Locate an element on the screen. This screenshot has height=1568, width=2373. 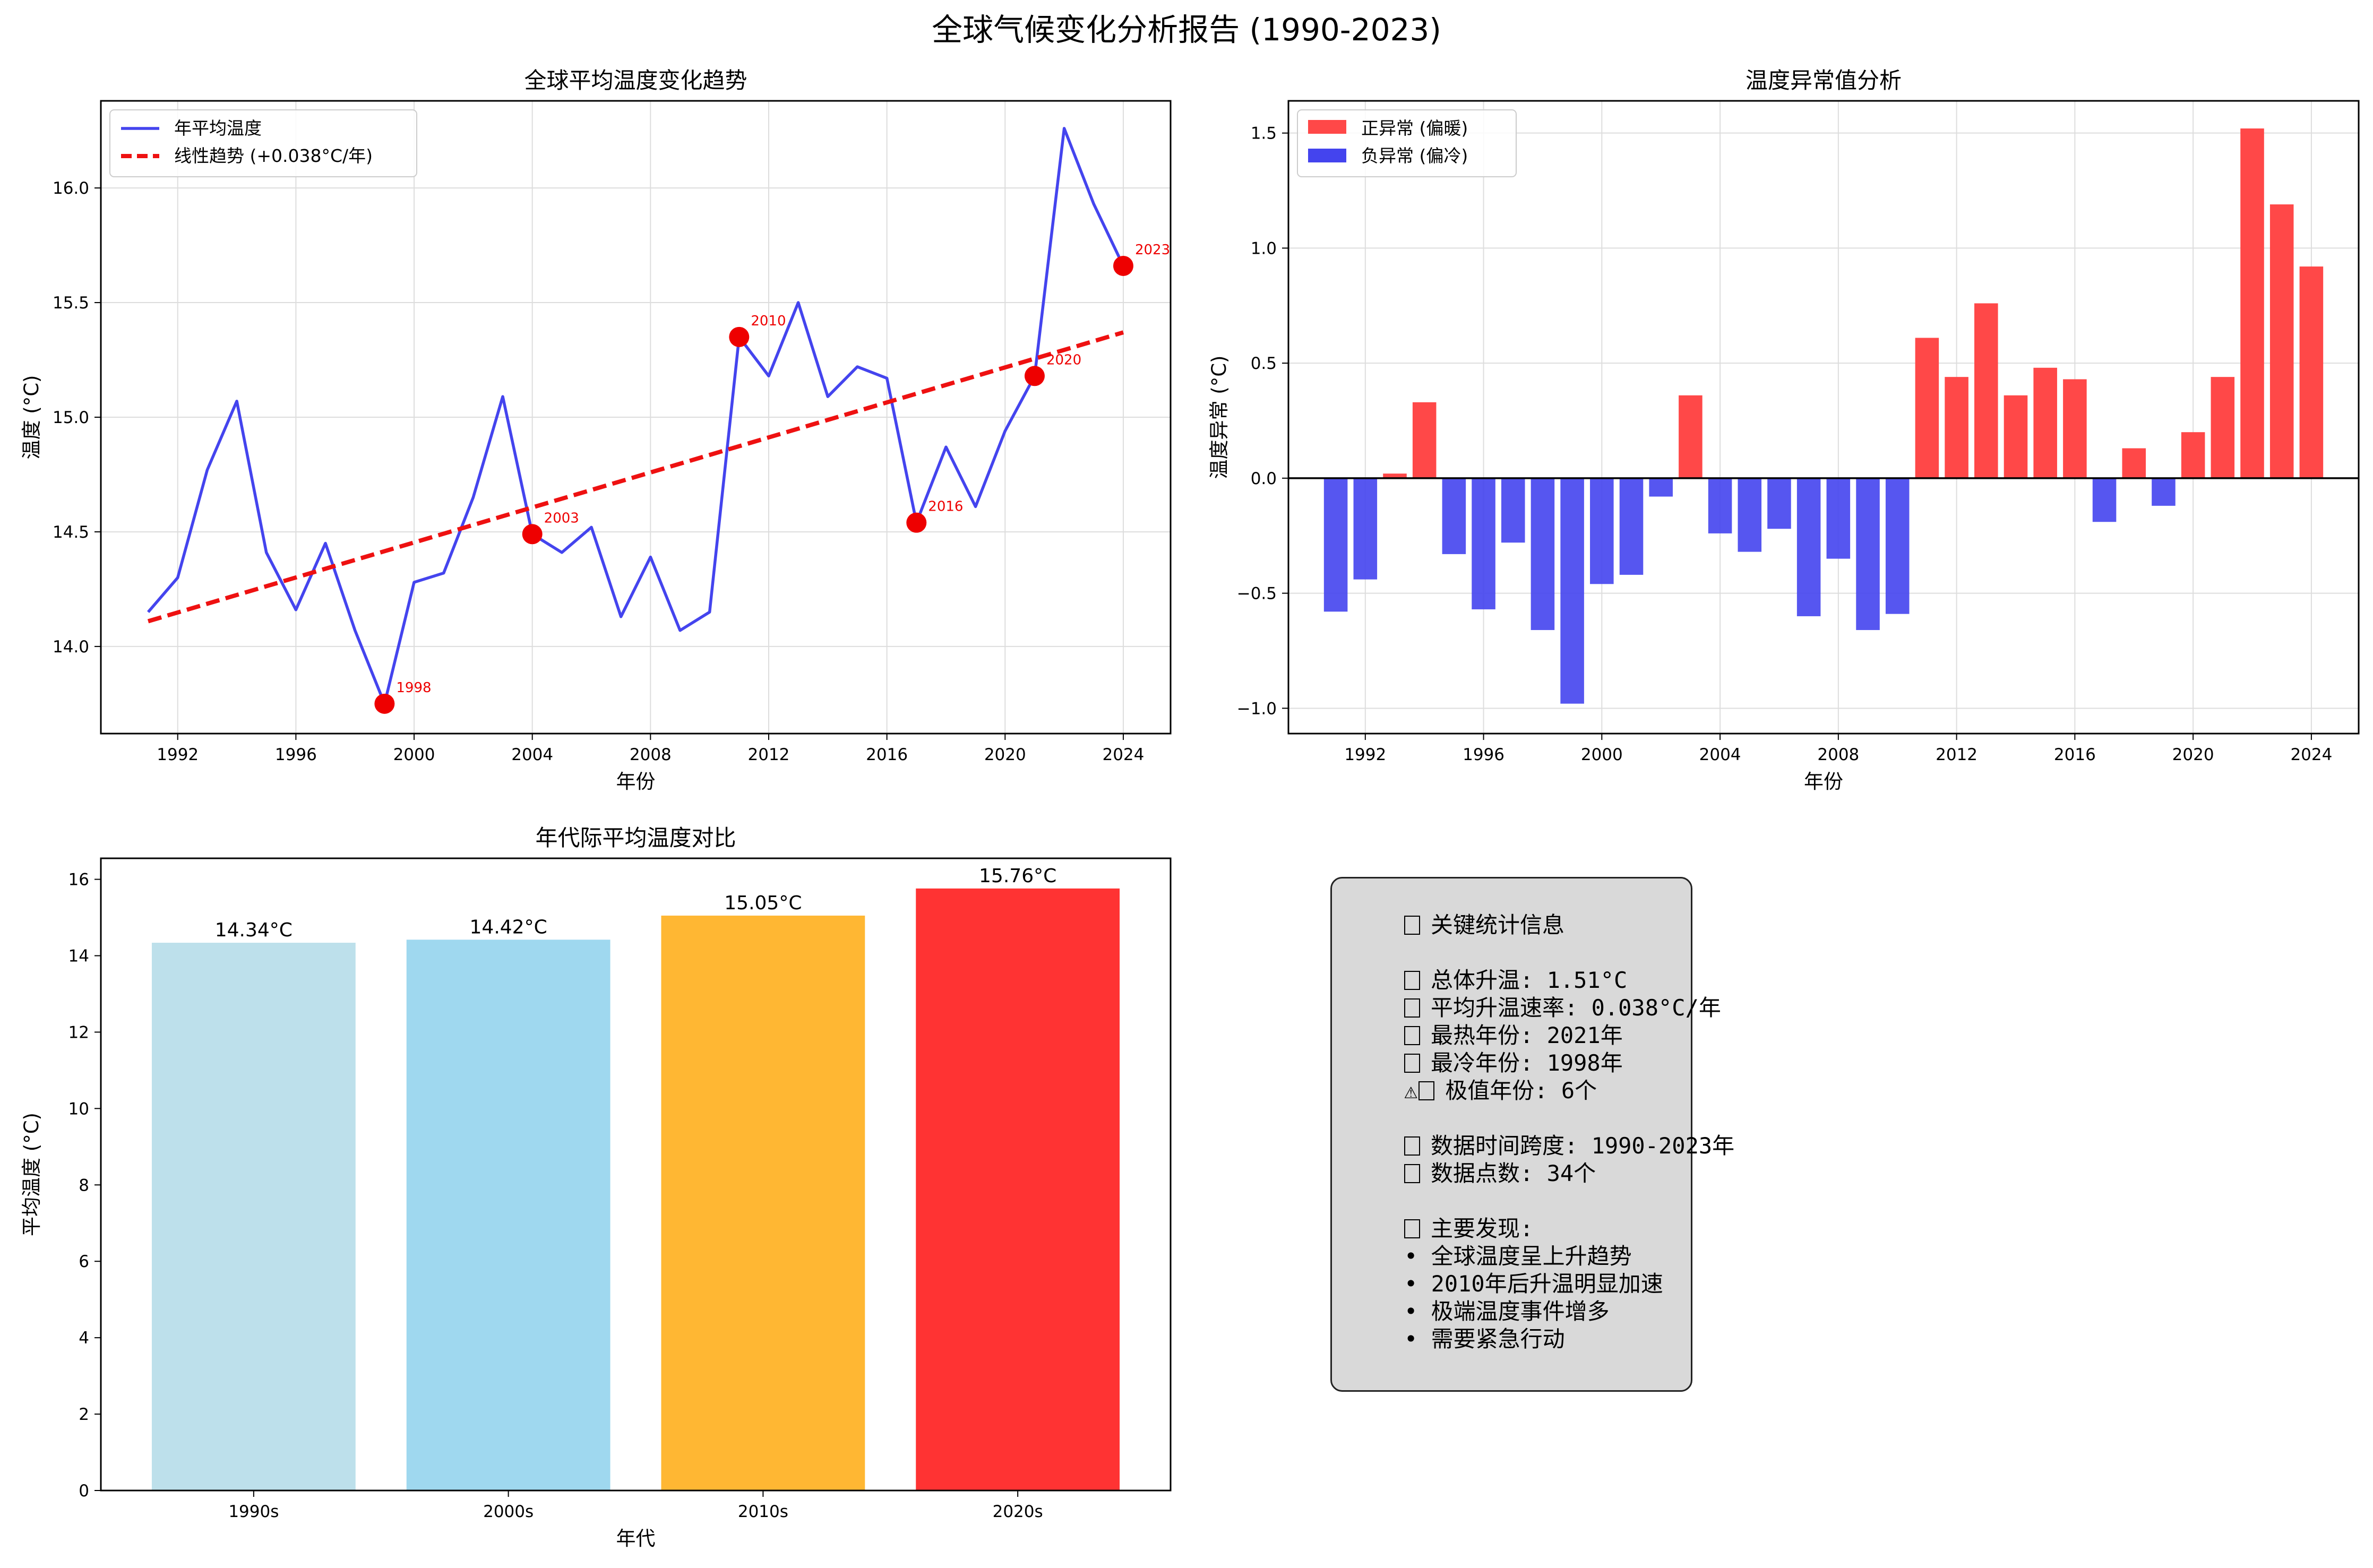
legend-label: 正异常 (偏暖) is located at coordinates (1414, 128).